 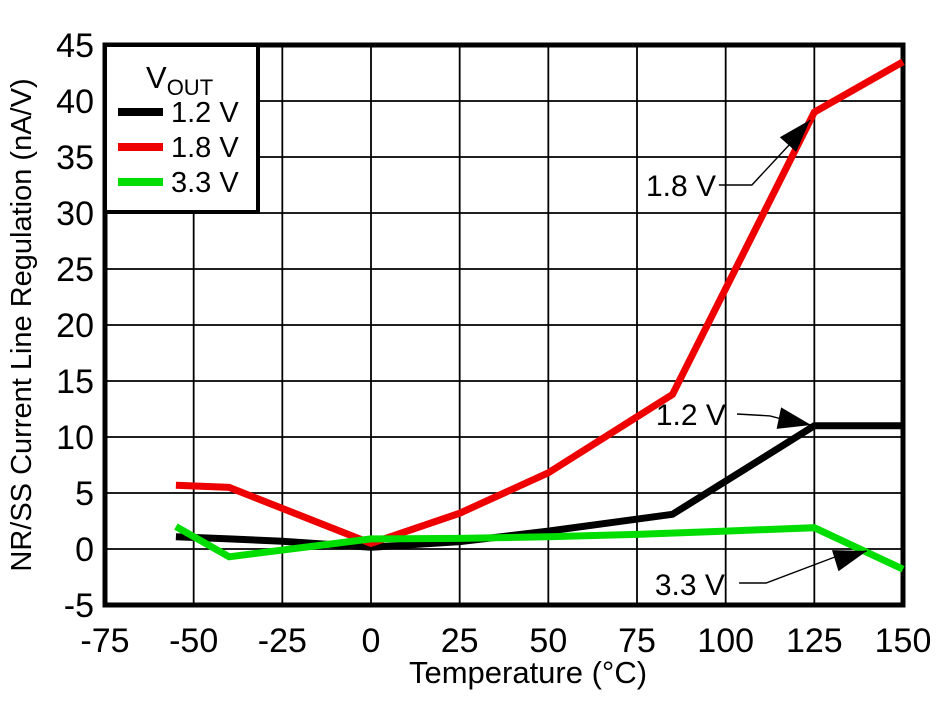 I want to click on x-tick-label: -50, so click(x=193, y=641).